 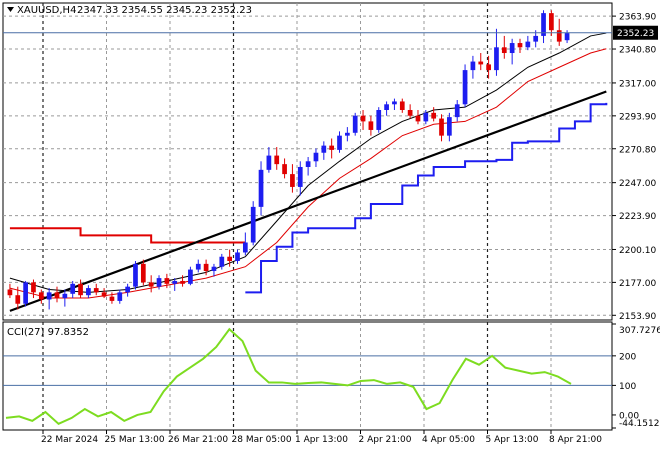 What do you see at coordinates (637, 217) in the screenshot?
I see `price-tick-label: 2223.90` at bounding box center [637, 217].